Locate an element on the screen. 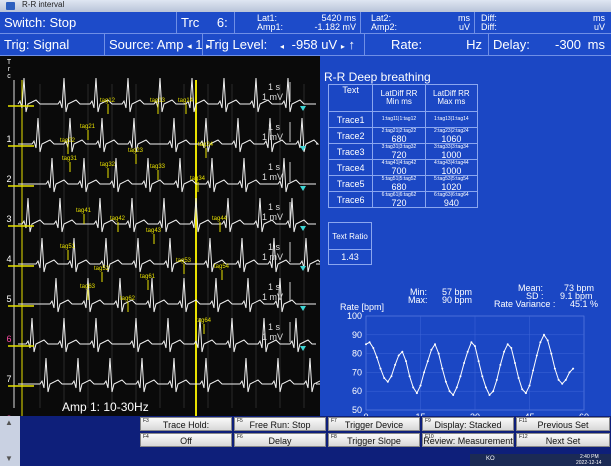 This screenshot has height=466, width=611. arrow-up-icon: ▲ is located at coordinates (9, 422).